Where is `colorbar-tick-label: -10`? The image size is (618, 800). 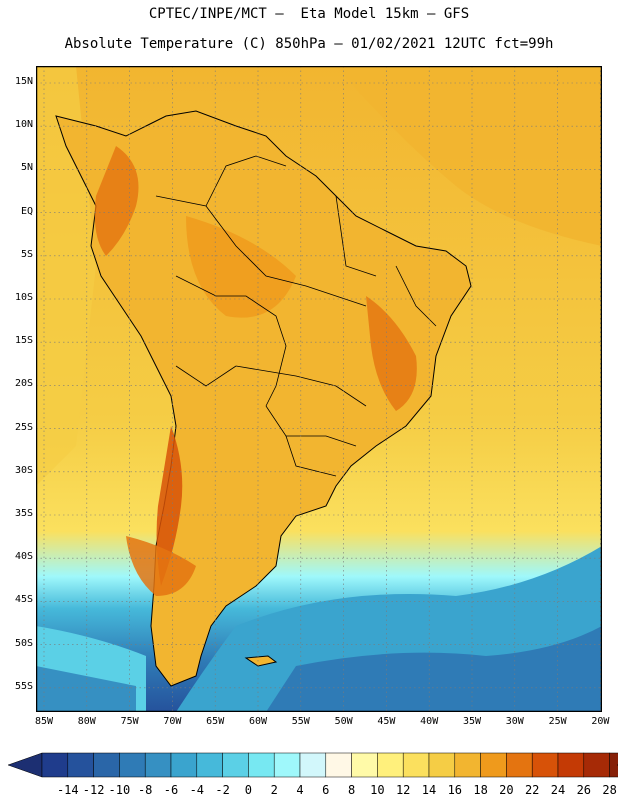
colorbar-tick-label: -10 is located at coordinates (119, 790).